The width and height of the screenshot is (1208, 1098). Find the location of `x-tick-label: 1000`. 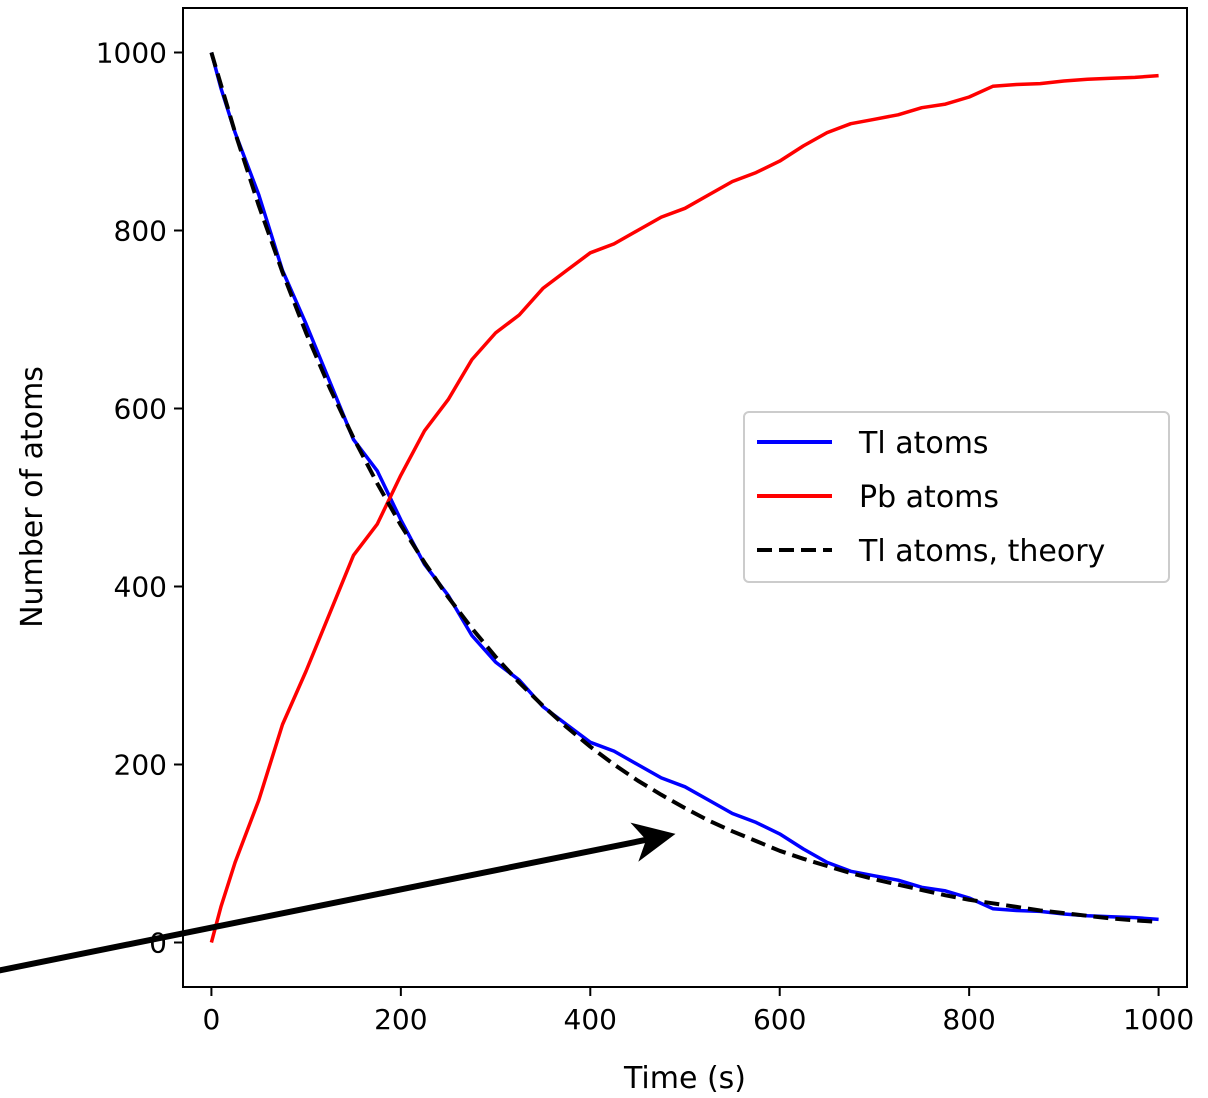

x-tick-label: 1000 is located at coordinates (1158, 1019).